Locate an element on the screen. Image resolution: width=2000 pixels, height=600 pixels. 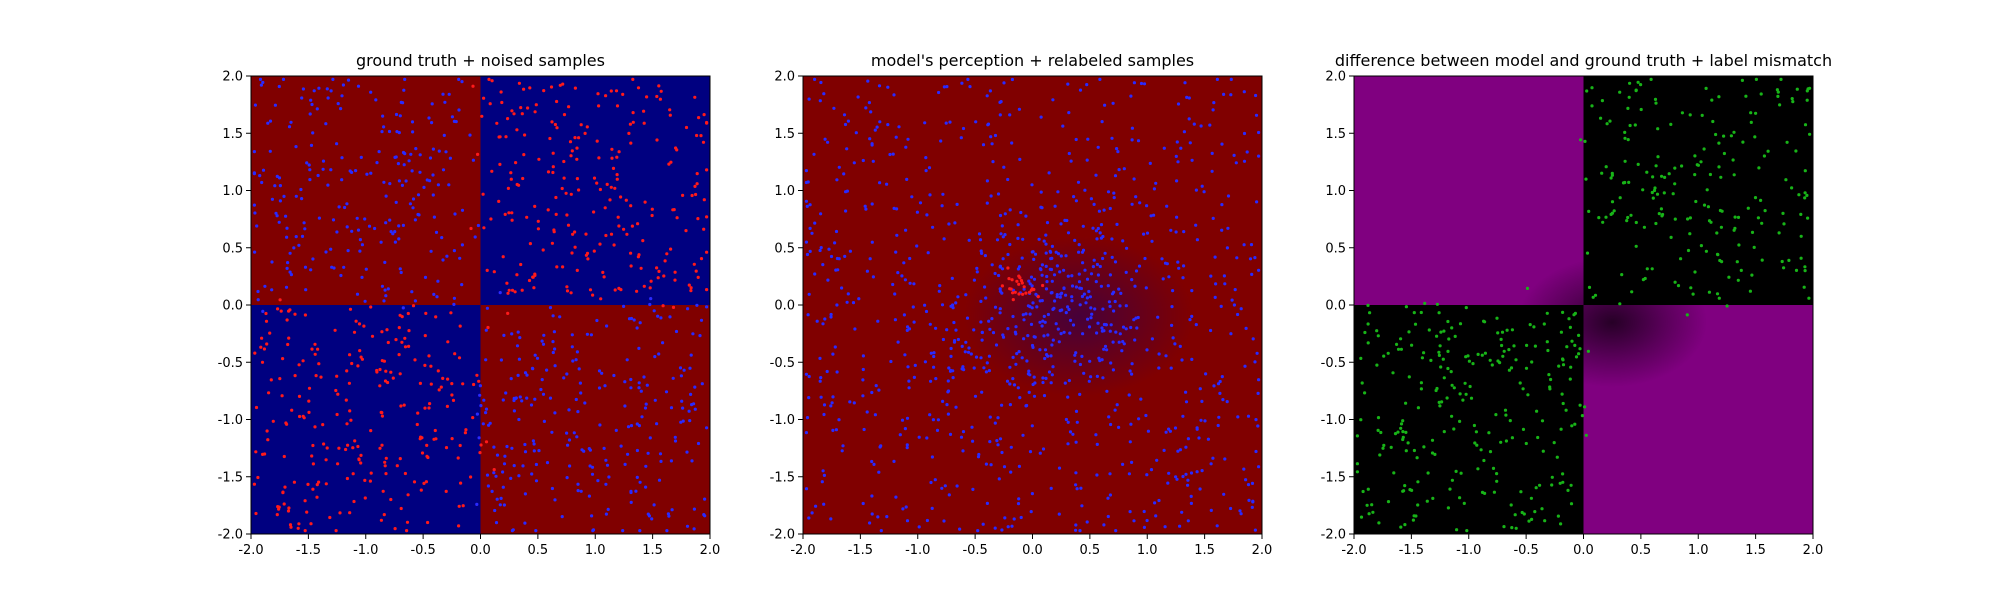
x-tick-label: 2.0 is located at coordinates (1262, 550).